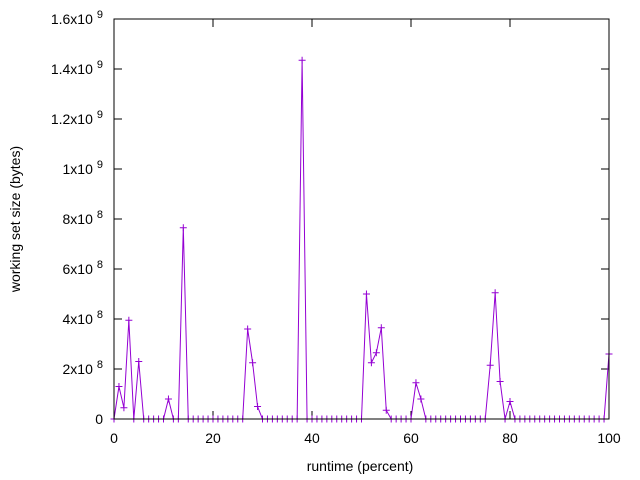 The width and height of the screenshot is (640, 480). I want to click on x-axis-label: runtime (percent), so click(360, 466).